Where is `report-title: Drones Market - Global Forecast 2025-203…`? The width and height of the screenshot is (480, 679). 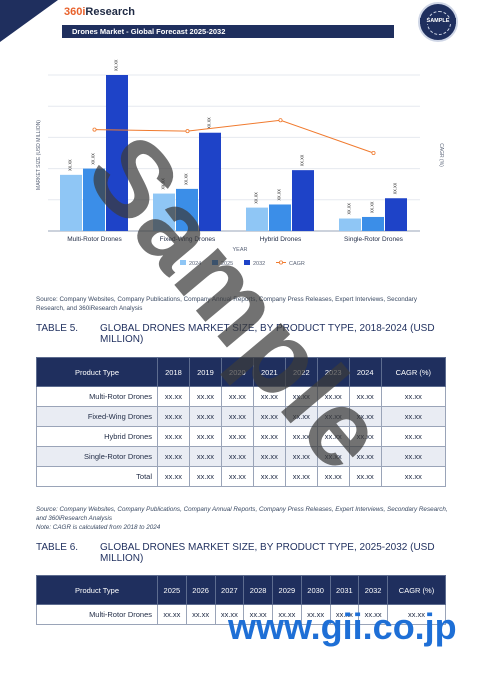
report-title: Drones Market - Global Forecast 2025-203… is located at coordinates (228, 31).